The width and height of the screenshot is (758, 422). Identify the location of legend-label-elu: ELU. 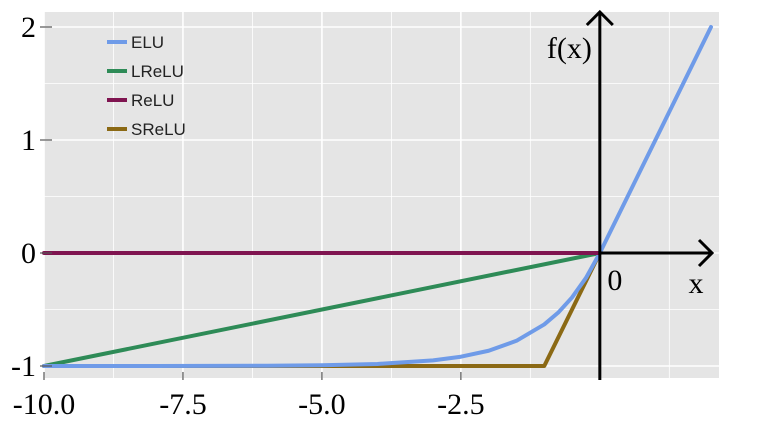
(147, 42).